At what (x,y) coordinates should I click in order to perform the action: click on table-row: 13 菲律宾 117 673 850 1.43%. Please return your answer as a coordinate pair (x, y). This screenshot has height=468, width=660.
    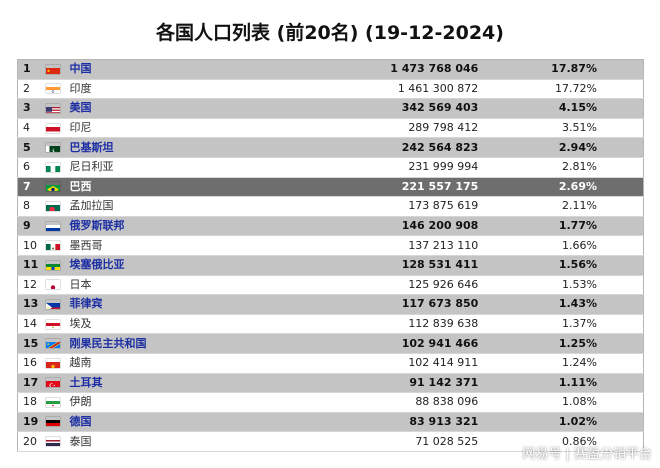
    Looking at the image, I should click on (330, 304).